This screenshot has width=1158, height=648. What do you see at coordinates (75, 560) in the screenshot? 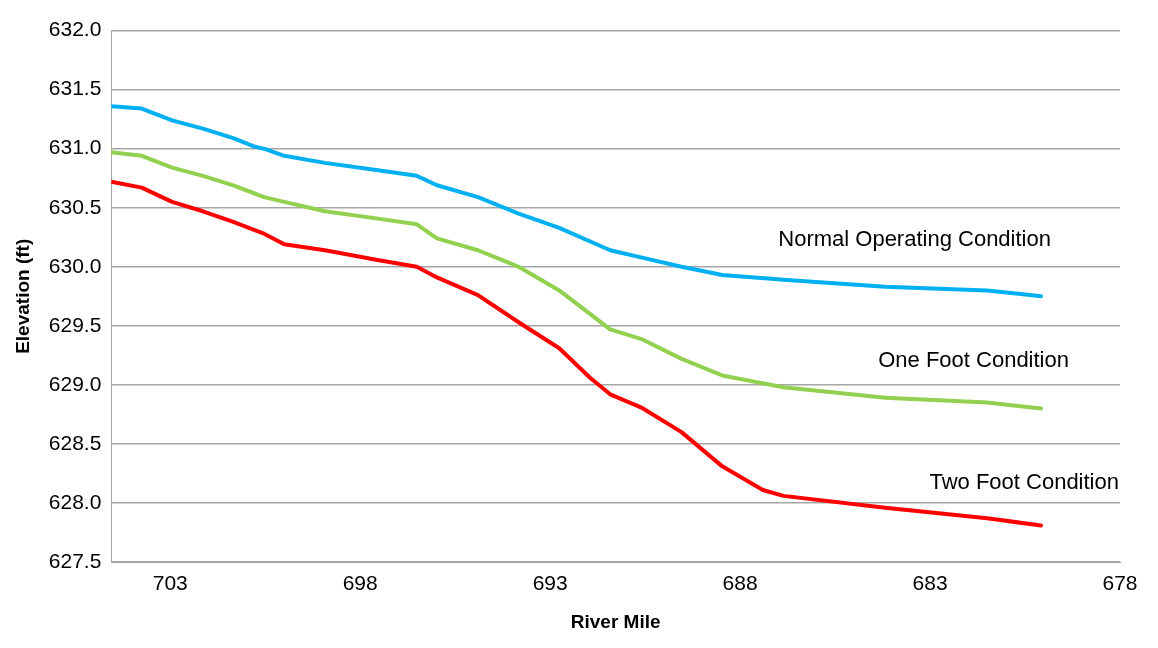
I see `y-tick-label: 627.5` at bounding box center [75, 560].